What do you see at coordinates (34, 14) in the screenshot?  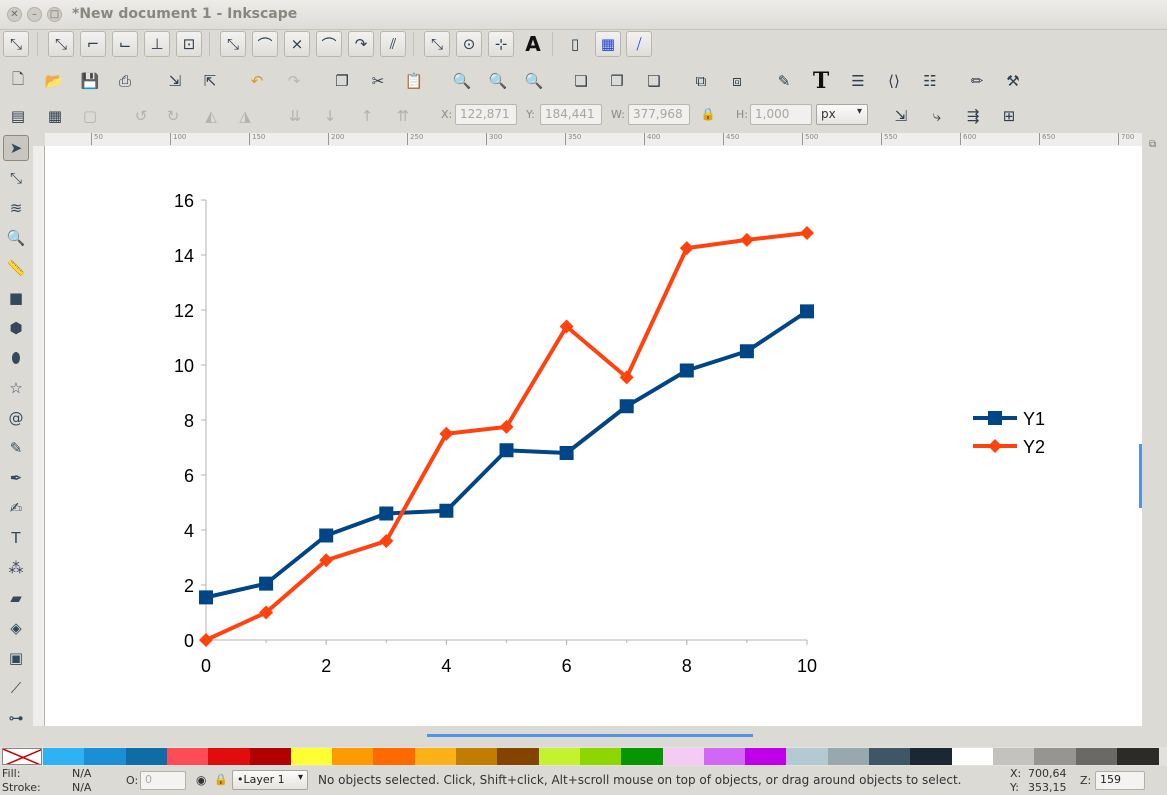 I see `minimize-icon: –` at bounding box center [34, 14].